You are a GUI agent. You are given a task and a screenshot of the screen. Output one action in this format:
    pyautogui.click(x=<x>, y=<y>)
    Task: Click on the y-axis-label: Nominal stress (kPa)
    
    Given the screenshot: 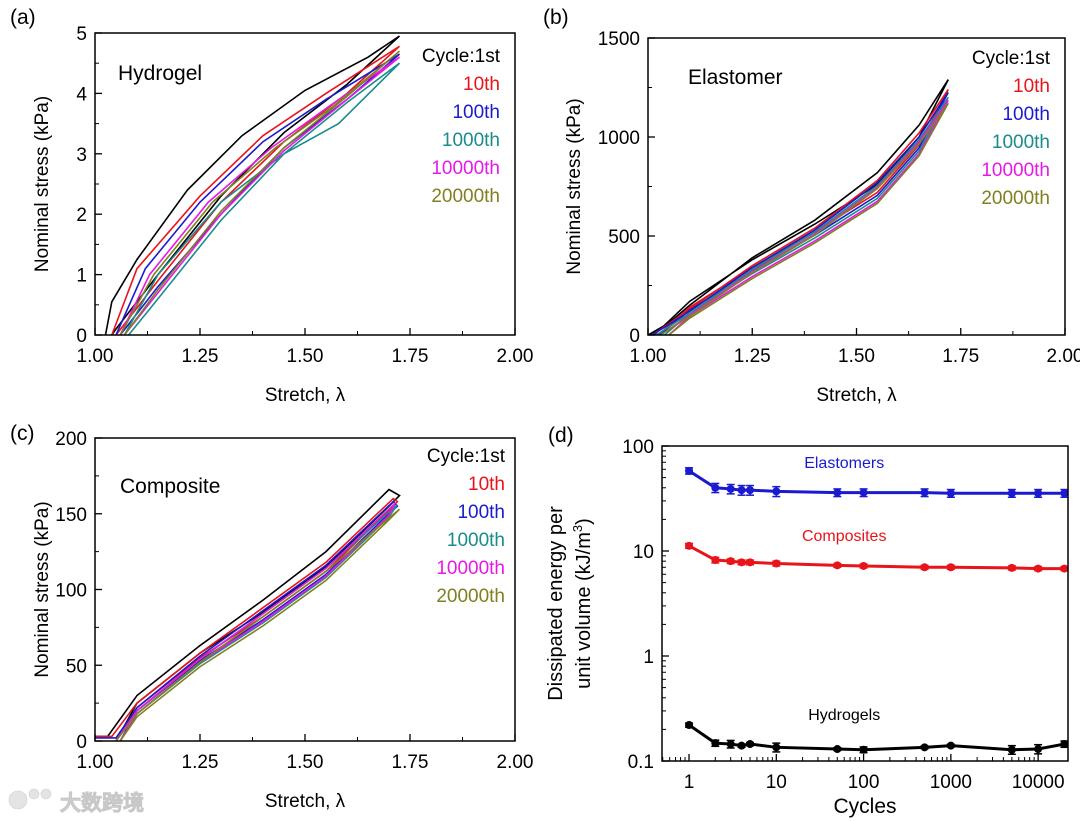 What is the action you would take?
    pyautogui.click(x=42, y=589)
    